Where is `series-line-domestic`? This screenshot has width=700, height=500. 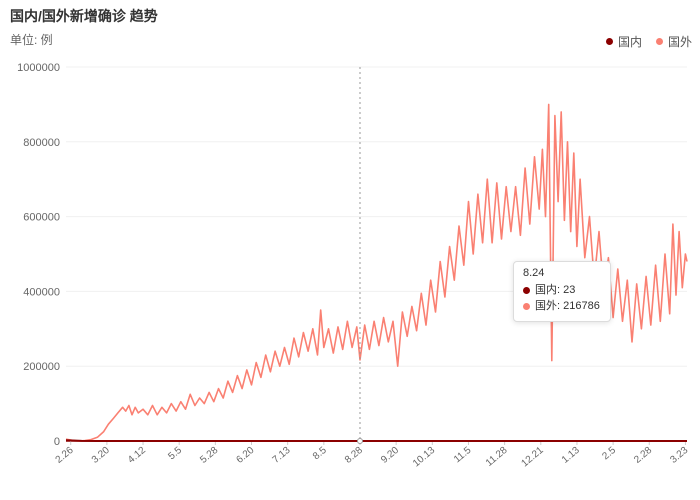
series-line-domestic is located at coordinates (376, 440).